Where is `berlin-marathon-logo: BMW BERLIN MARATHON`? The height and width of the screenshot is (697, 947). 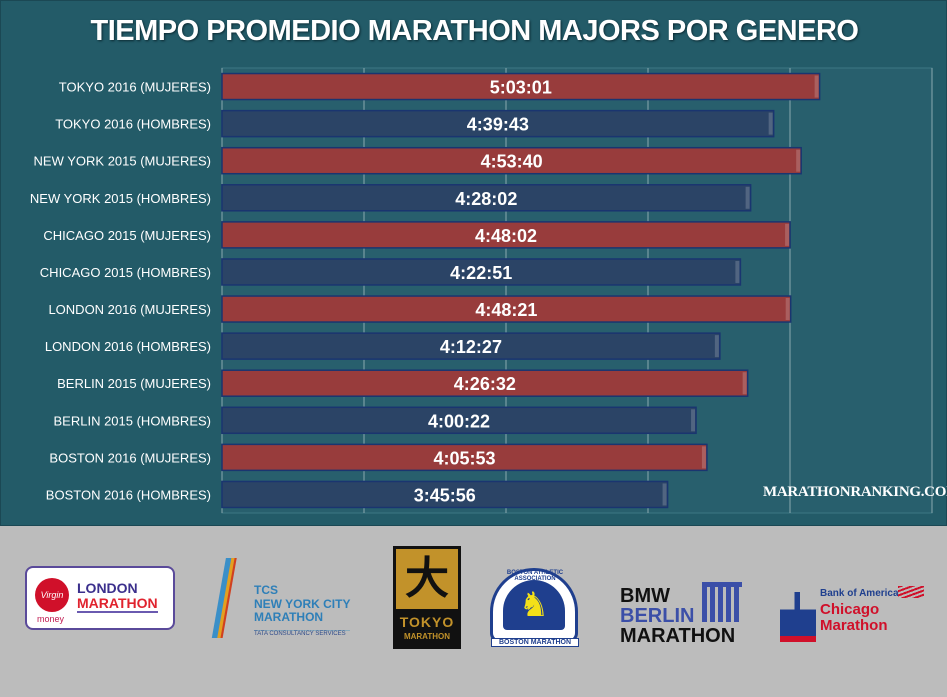 berlin-marathon-logo: BMW BERLIN MARATHON is located at coordinates (682, 613).